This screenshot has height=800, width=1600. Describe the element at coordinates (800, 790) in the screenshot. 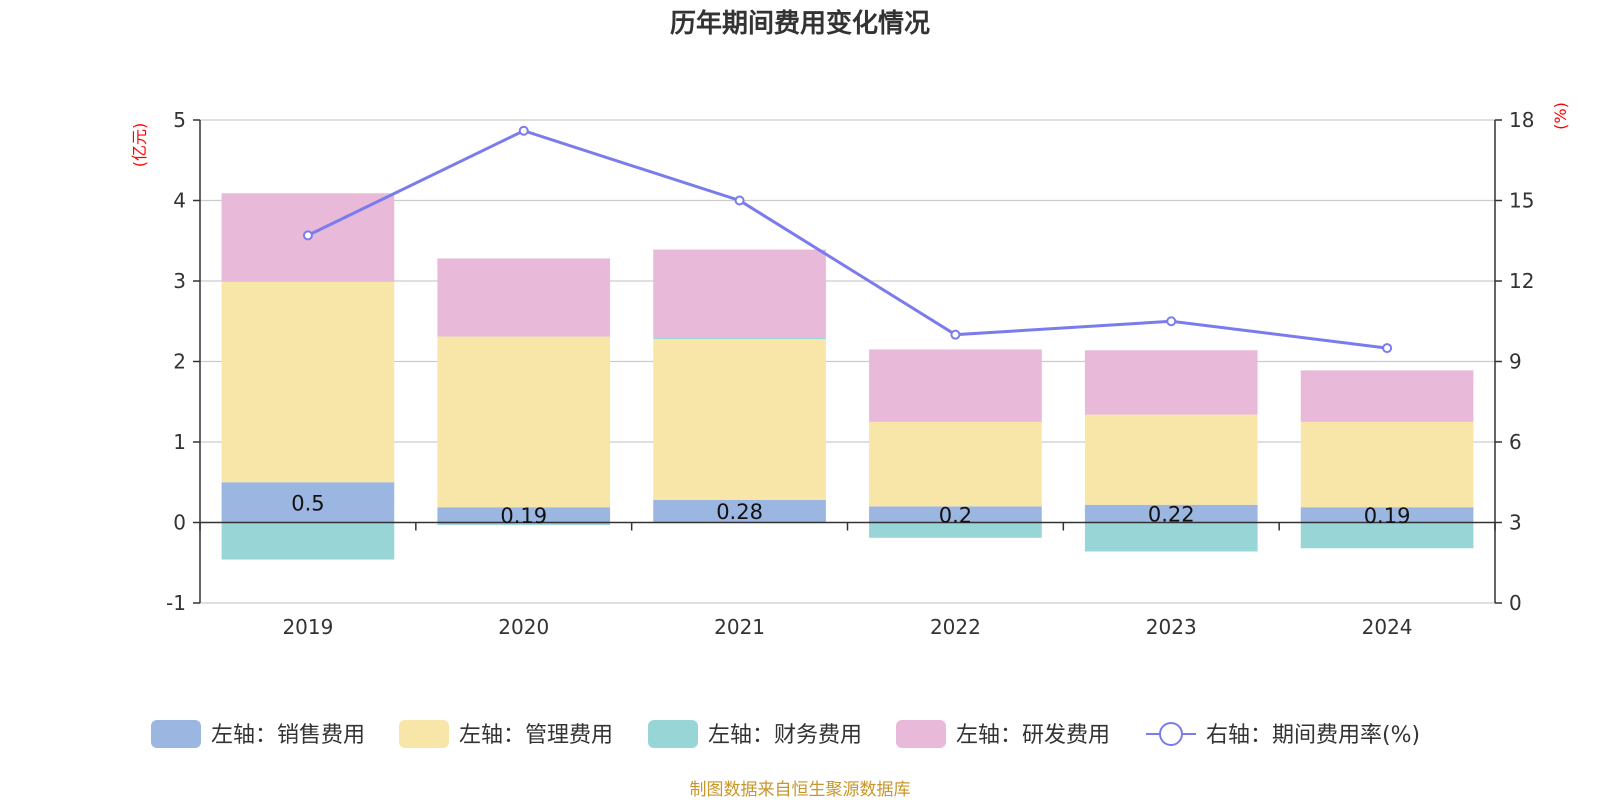

I see `source-note: 制图数据来自恒生聚源数据库` at that location.